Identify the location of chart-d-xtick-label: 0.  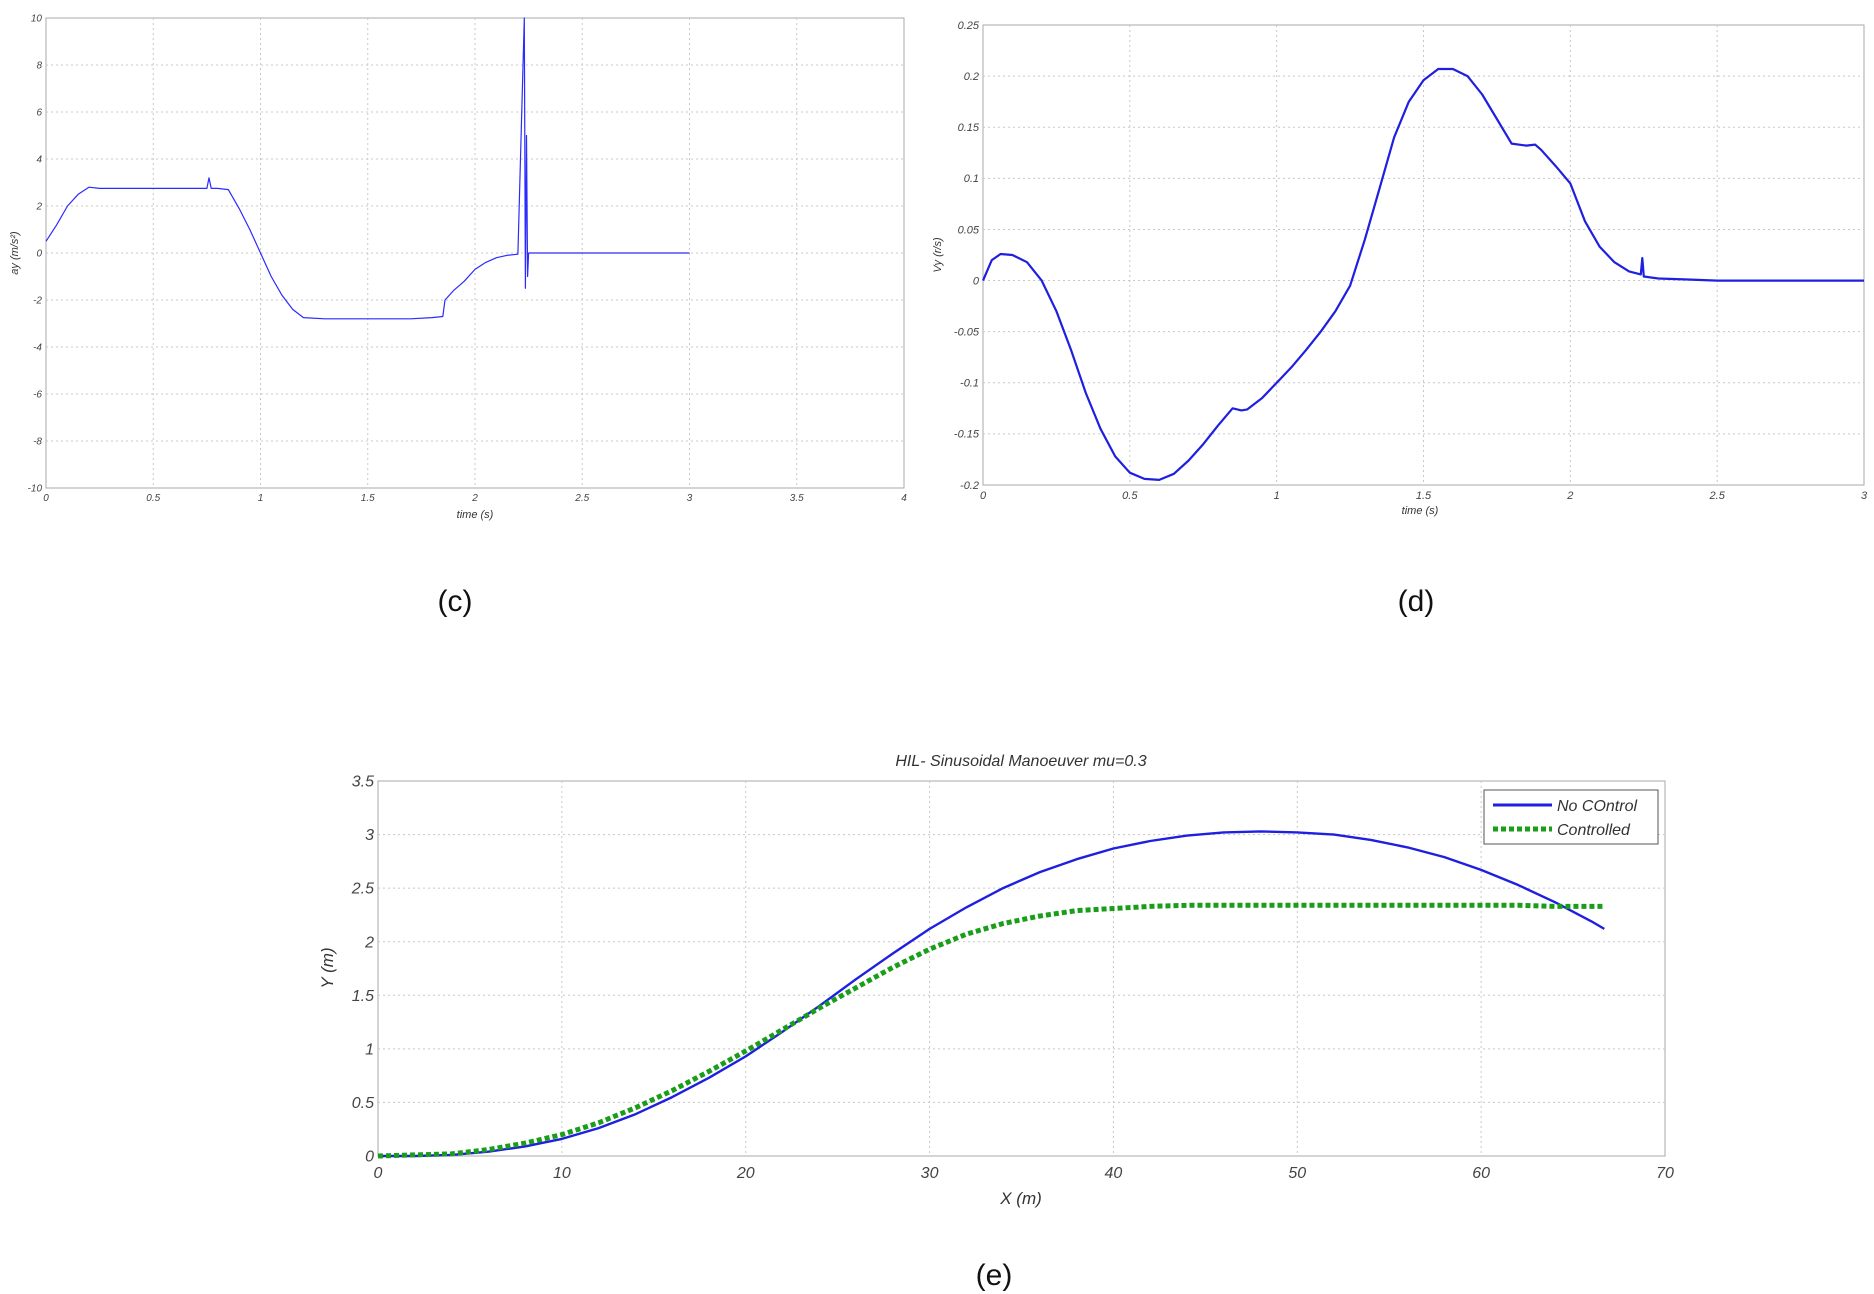
(983, 496).